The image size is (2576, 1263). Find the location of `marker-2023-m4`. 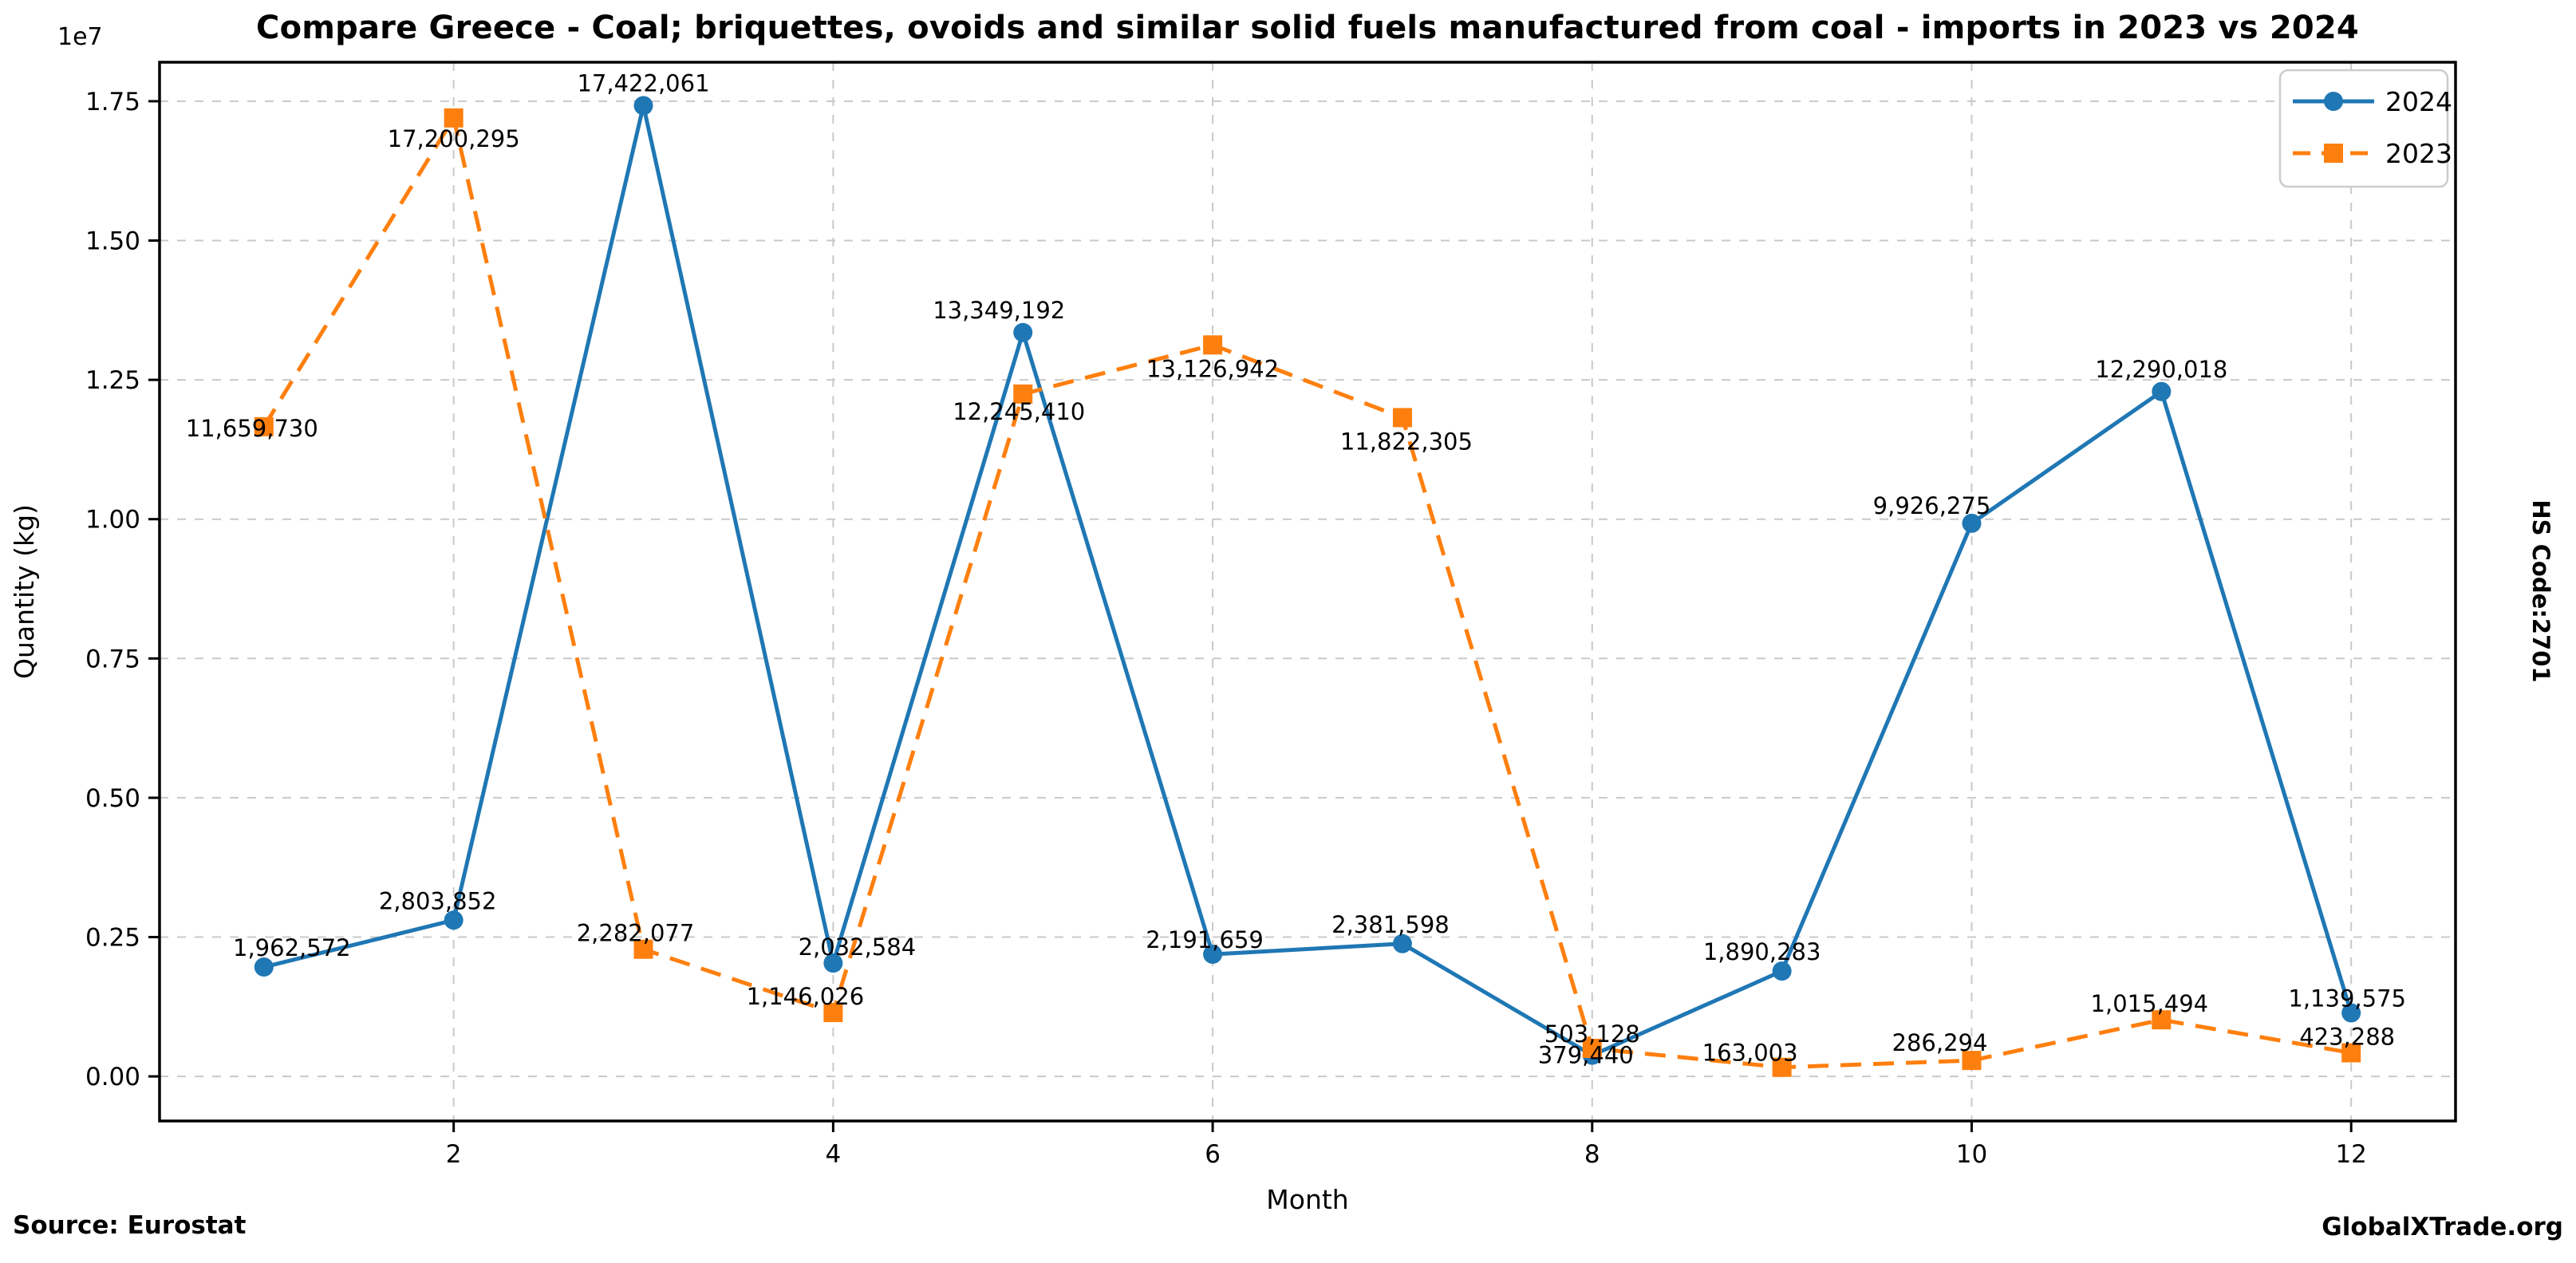

marker-2023-m4 is located at coordinates (833, 1013).